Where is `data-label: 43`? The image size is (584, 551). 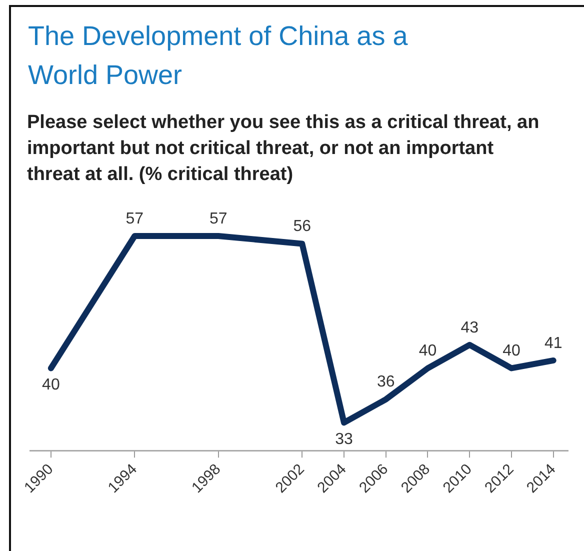 data-label: 43 is located at coordinates (469, 327).